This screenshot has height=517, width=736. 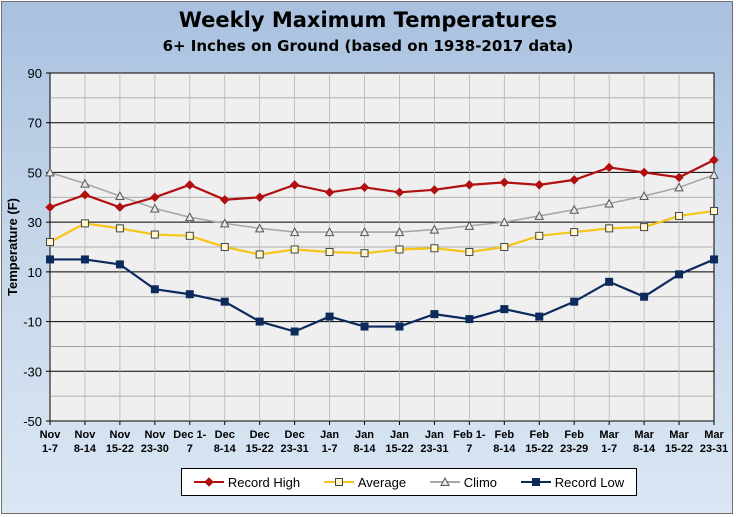 What do you see at coordinates (469, 442) in the screenshot?
I see `x-tick-label: Feb 1- 7` at bounding box center [469, 442].